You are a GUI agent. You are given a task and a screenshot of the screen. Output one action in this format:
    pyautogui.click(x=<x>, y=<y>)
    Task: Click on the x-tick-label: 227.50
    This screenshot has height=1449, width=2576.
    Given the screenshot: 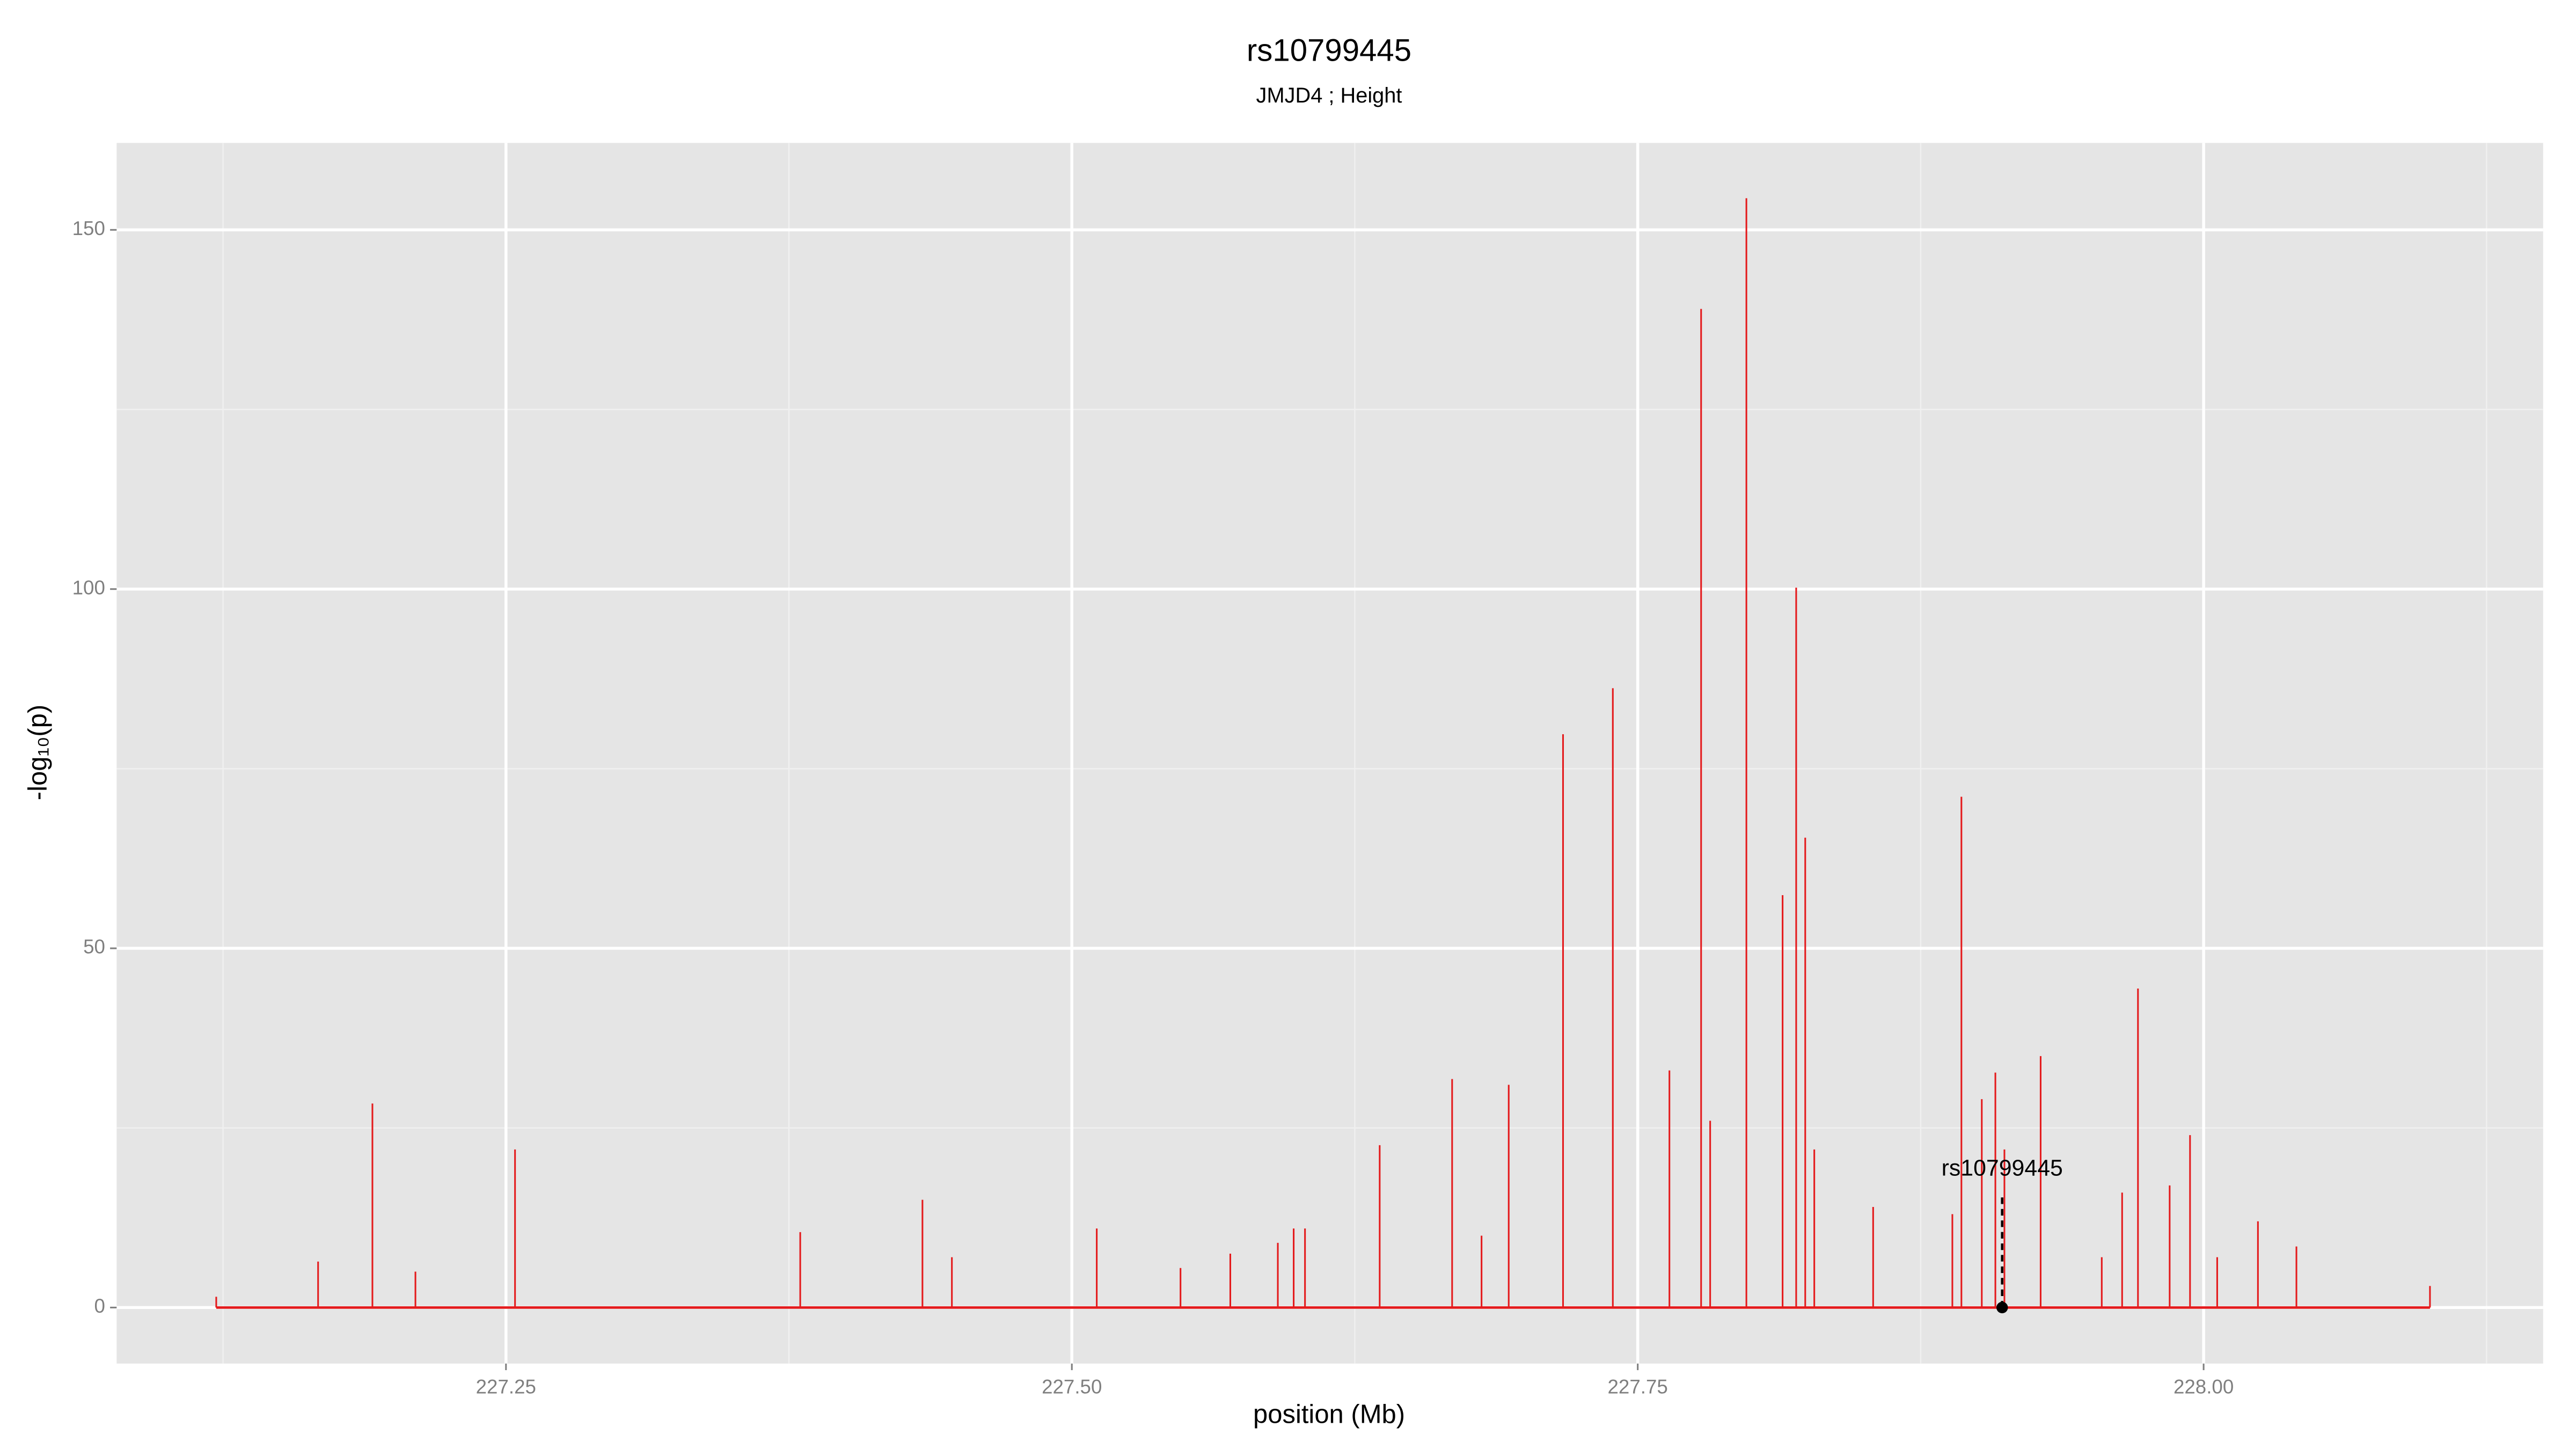 What is the action you would take?
    pyautogui.click(x=1072, y=1386)
    